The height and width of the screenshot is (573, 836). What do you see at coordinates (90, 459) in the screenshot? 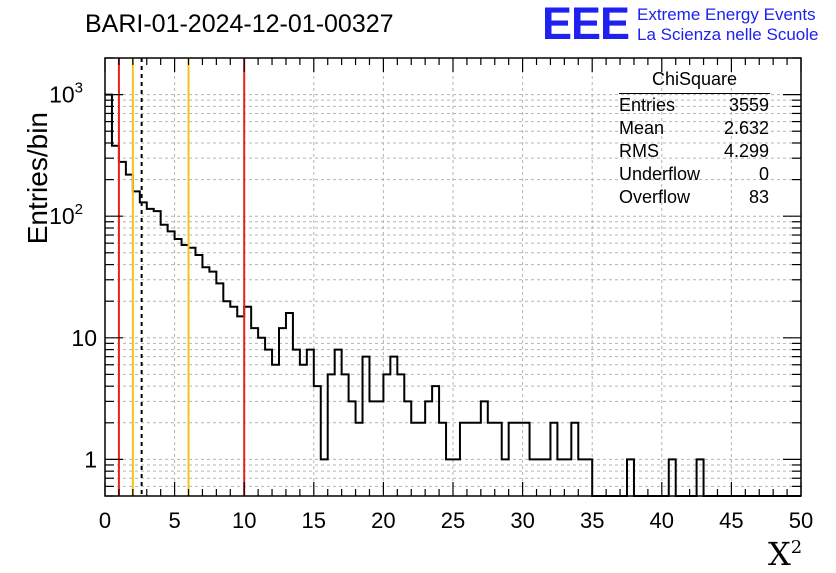
I see `y-tick-label: 1` at bounding box center [90, 459].